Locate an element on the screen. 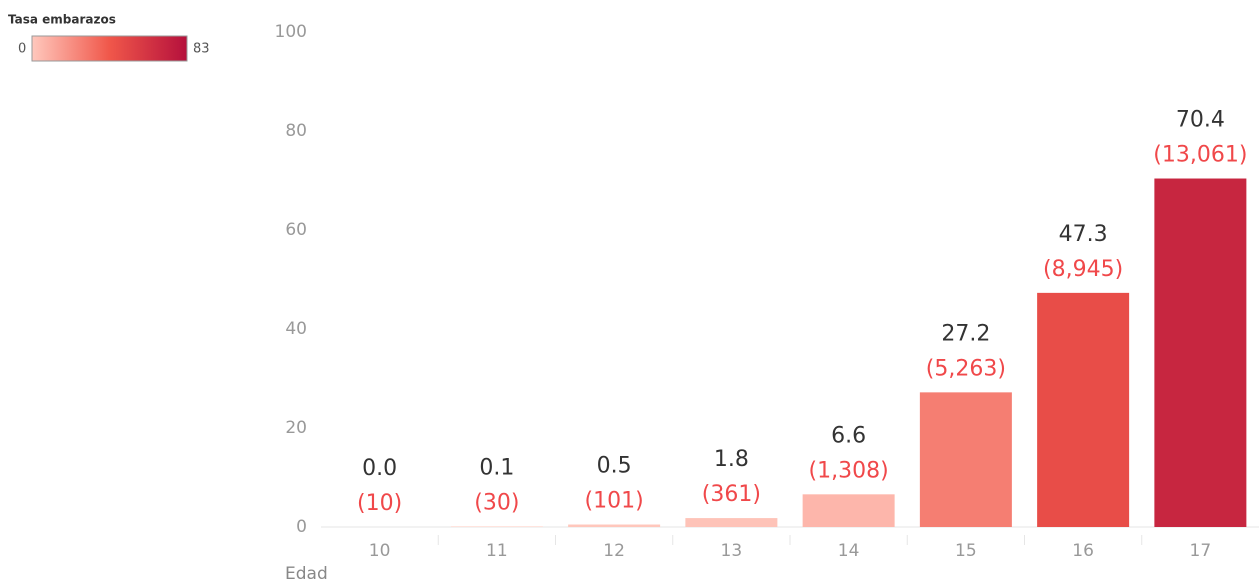 This screenshot has height=583, width=1260. x-tick-label: 14 is located at coordinates (849, 551).